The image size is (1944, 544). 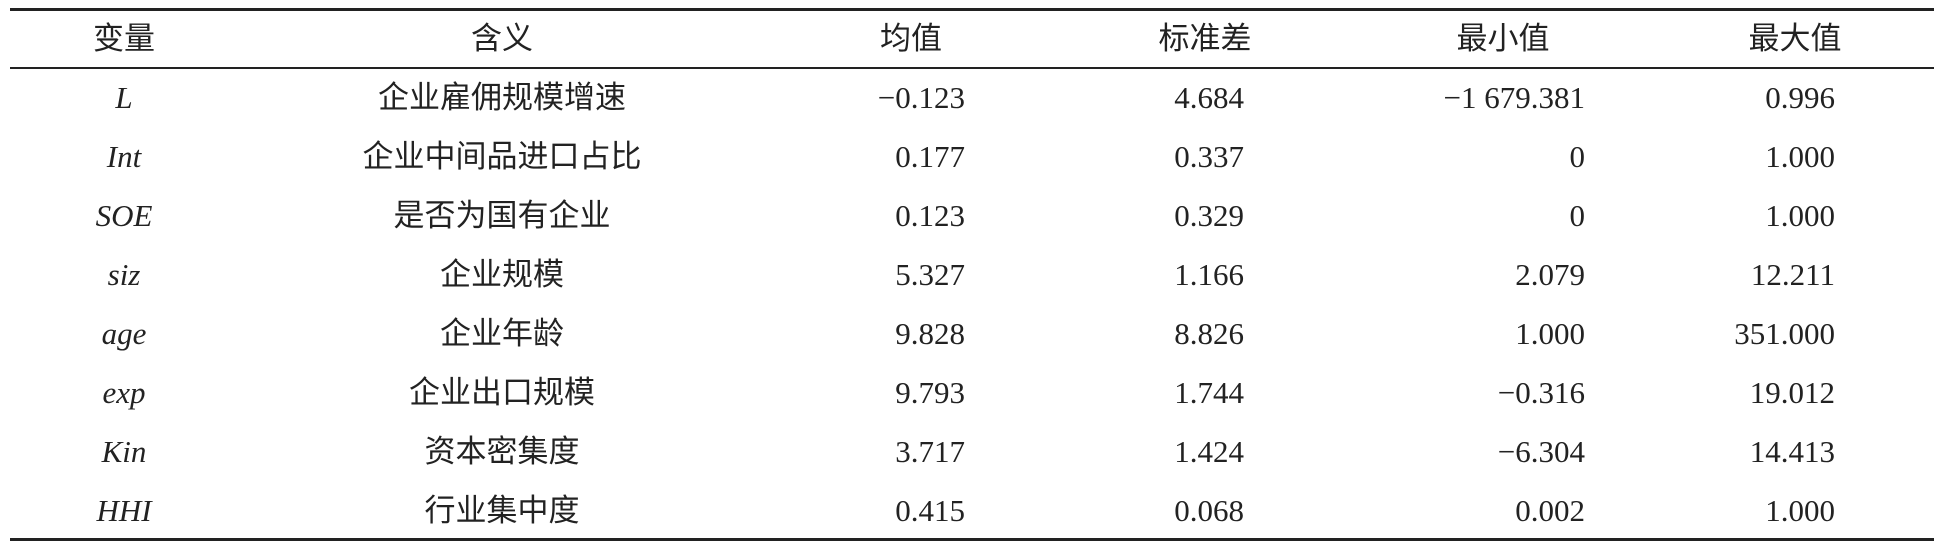 I want to click on variable-cell: HHI, so click(x=124, y=510).